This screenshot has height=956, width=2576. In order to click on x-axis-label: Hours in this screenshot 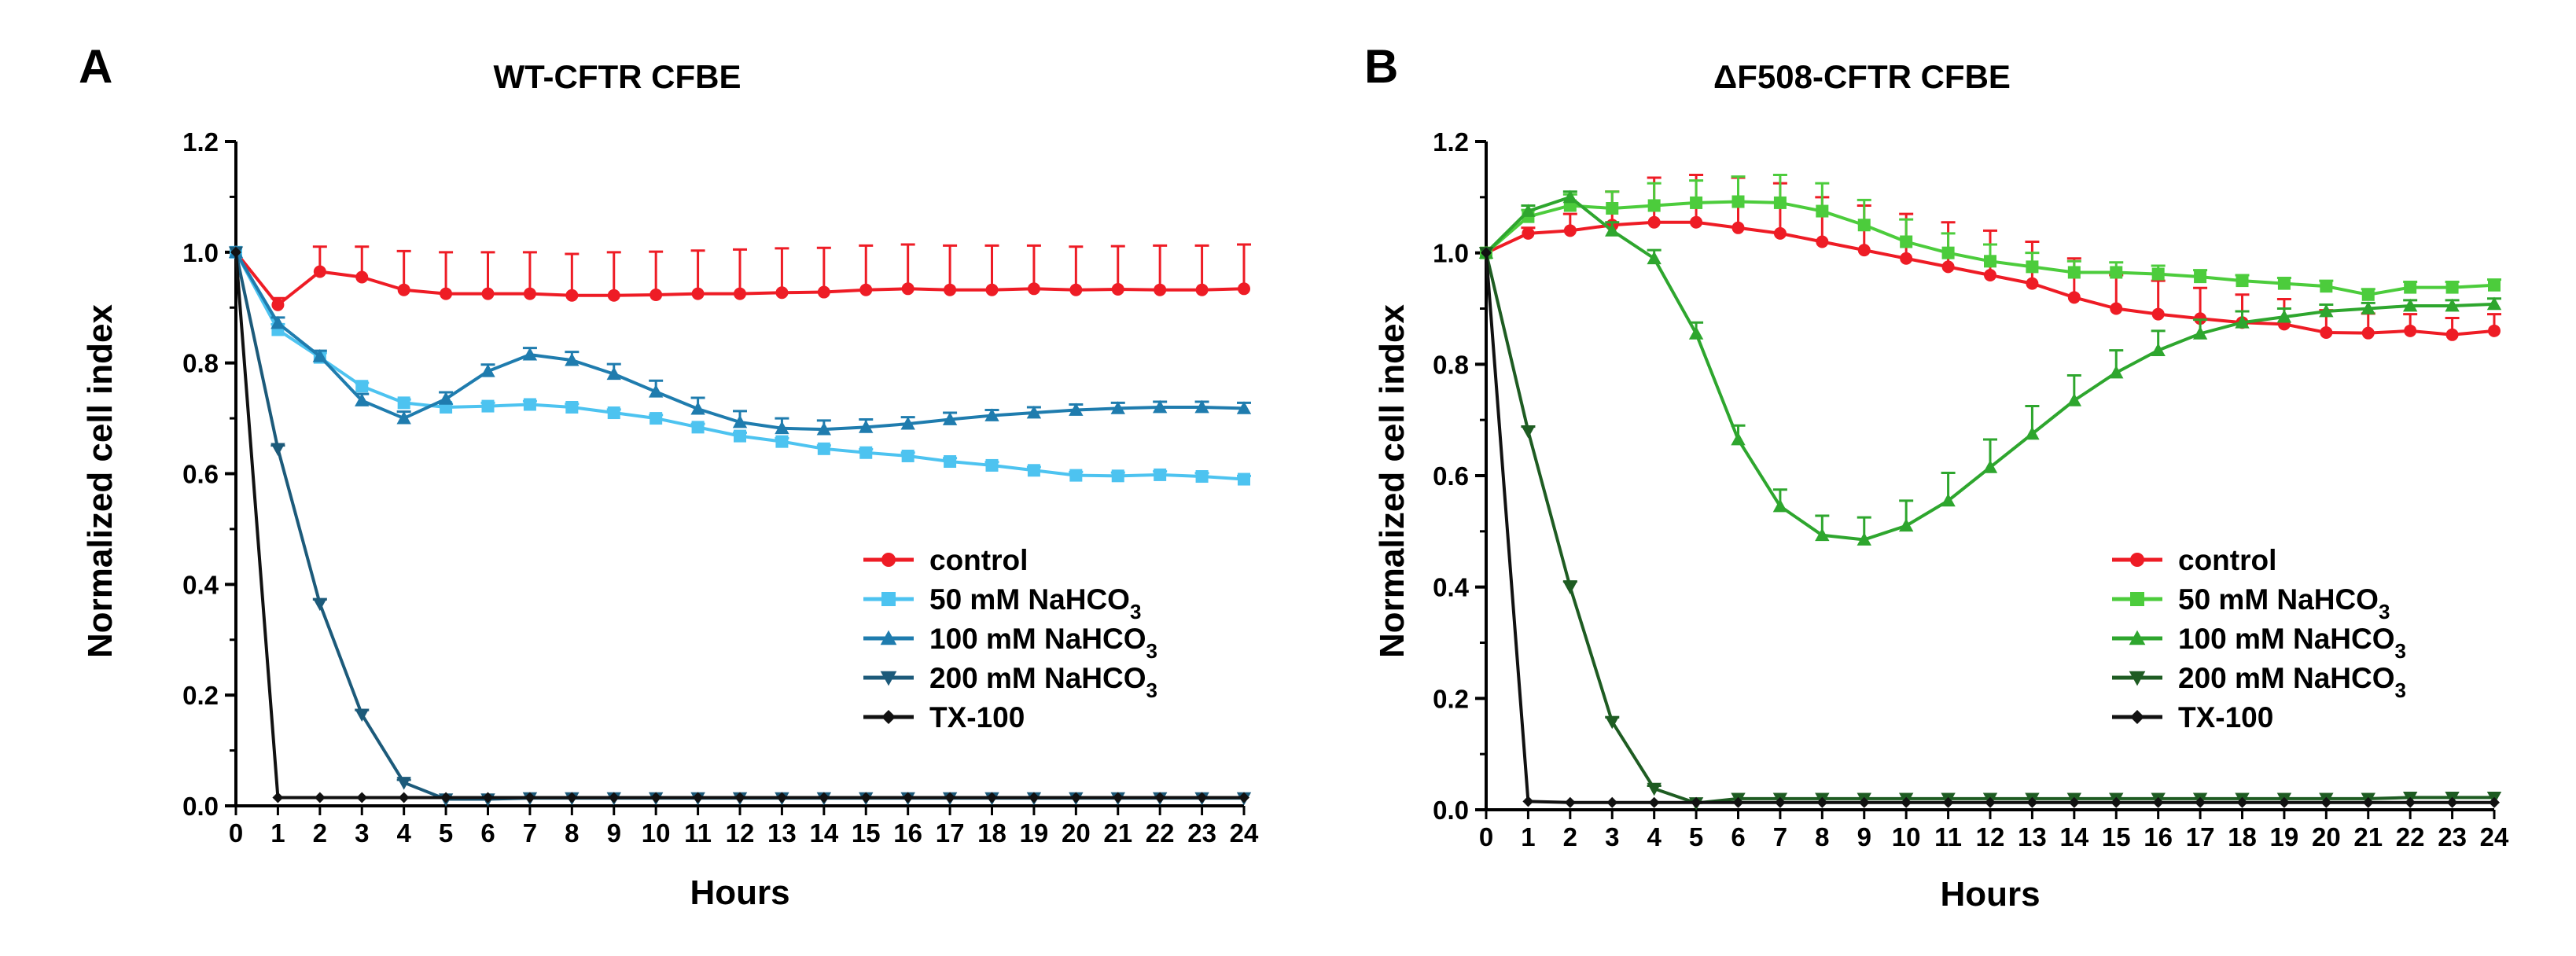, I will do `click(1990, 894)`.